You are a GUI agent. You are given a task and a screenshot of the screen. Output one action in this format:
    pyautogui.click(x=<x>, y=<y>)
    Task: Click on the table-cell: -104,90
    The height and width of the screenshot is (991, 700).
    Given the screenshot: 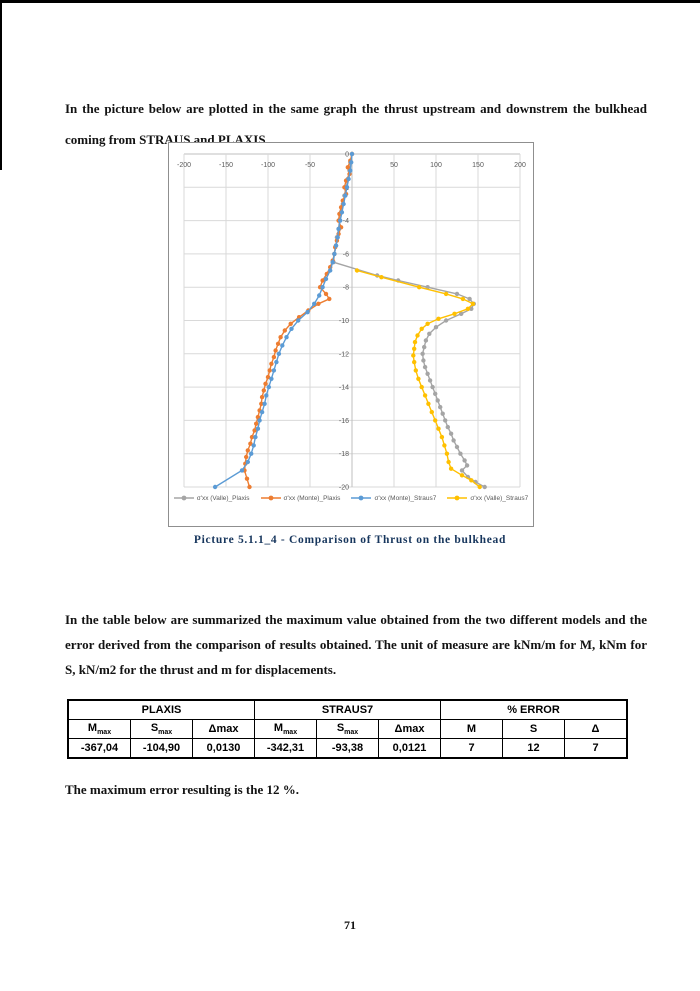 What is the action you would take?
    pyautogui.click(x=161, y=748)
    